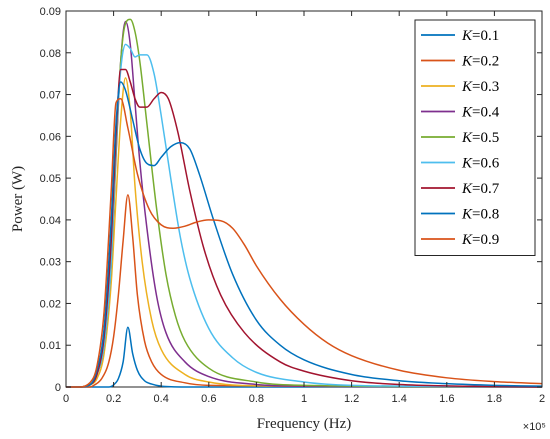 The height and width of the screenshot is (439, 550). Describe the element at coordinates (480, 215) in the screenshot. I see `legend-label: K=0.8` at that location.